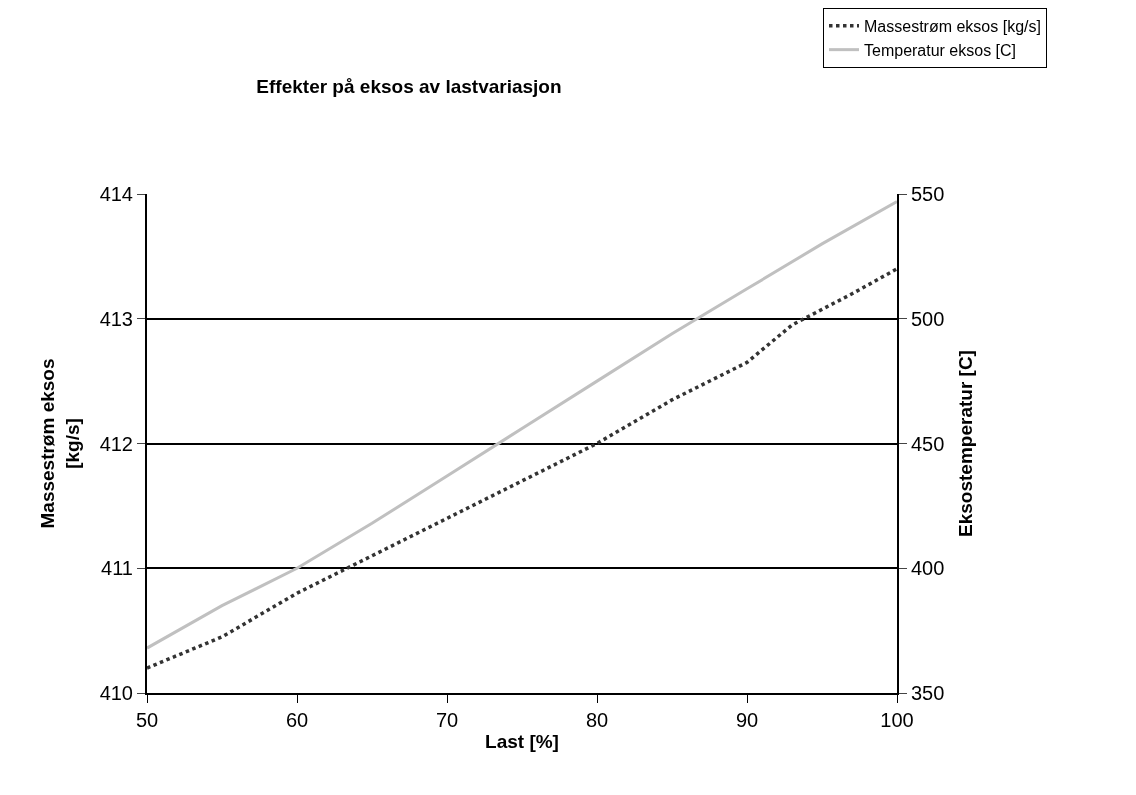 The image size is (1136, 795). I want to click on x-axis-title: Last [%], so click(522, 742).